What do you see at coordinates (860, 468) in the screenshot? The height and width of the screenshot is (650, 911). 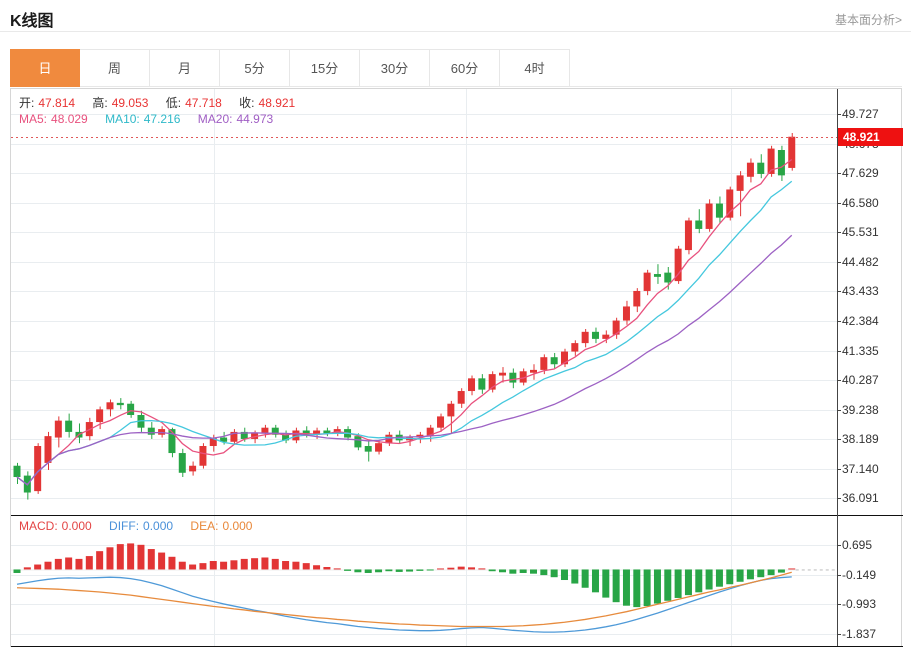 I see `price-axis-label: 37.140` at bounding box center [860, 468].